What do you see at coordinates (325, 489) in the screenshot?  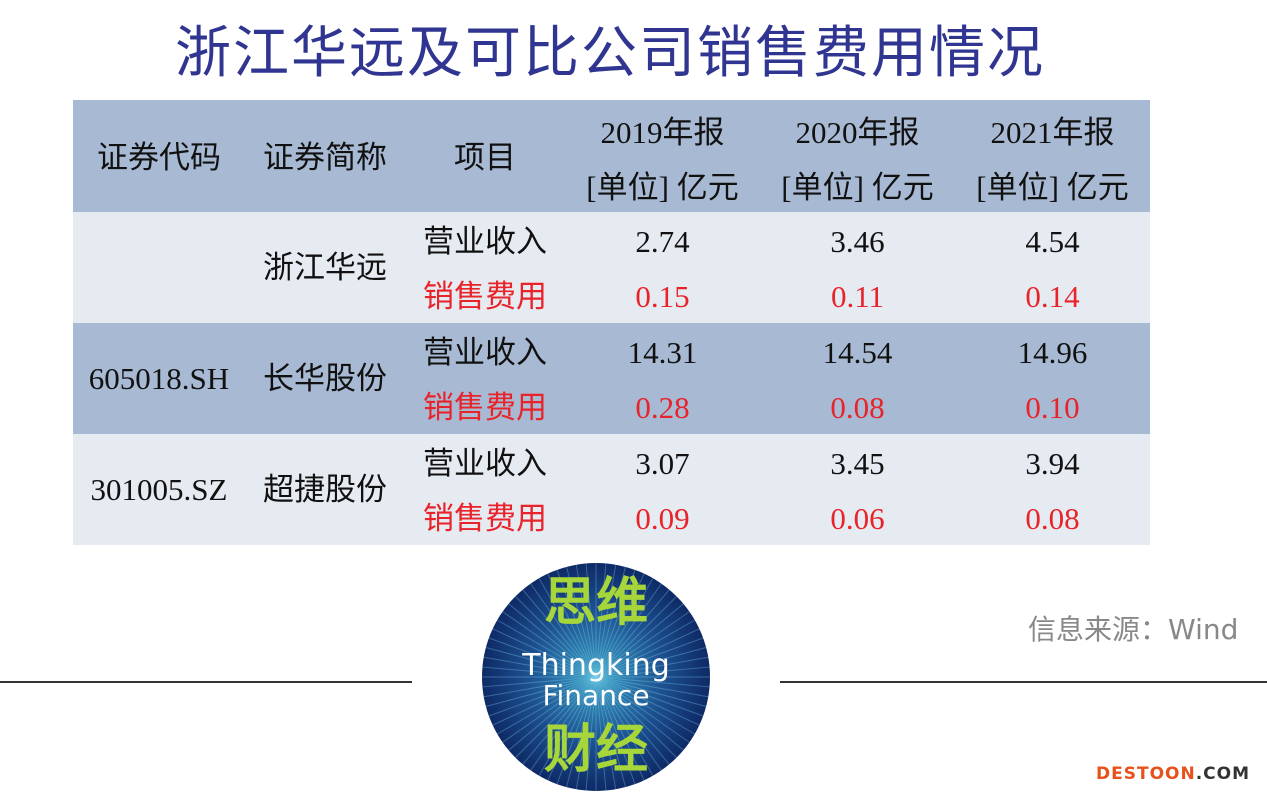 I see `security-name: 超捷股份` at bounding box center [325, 489].